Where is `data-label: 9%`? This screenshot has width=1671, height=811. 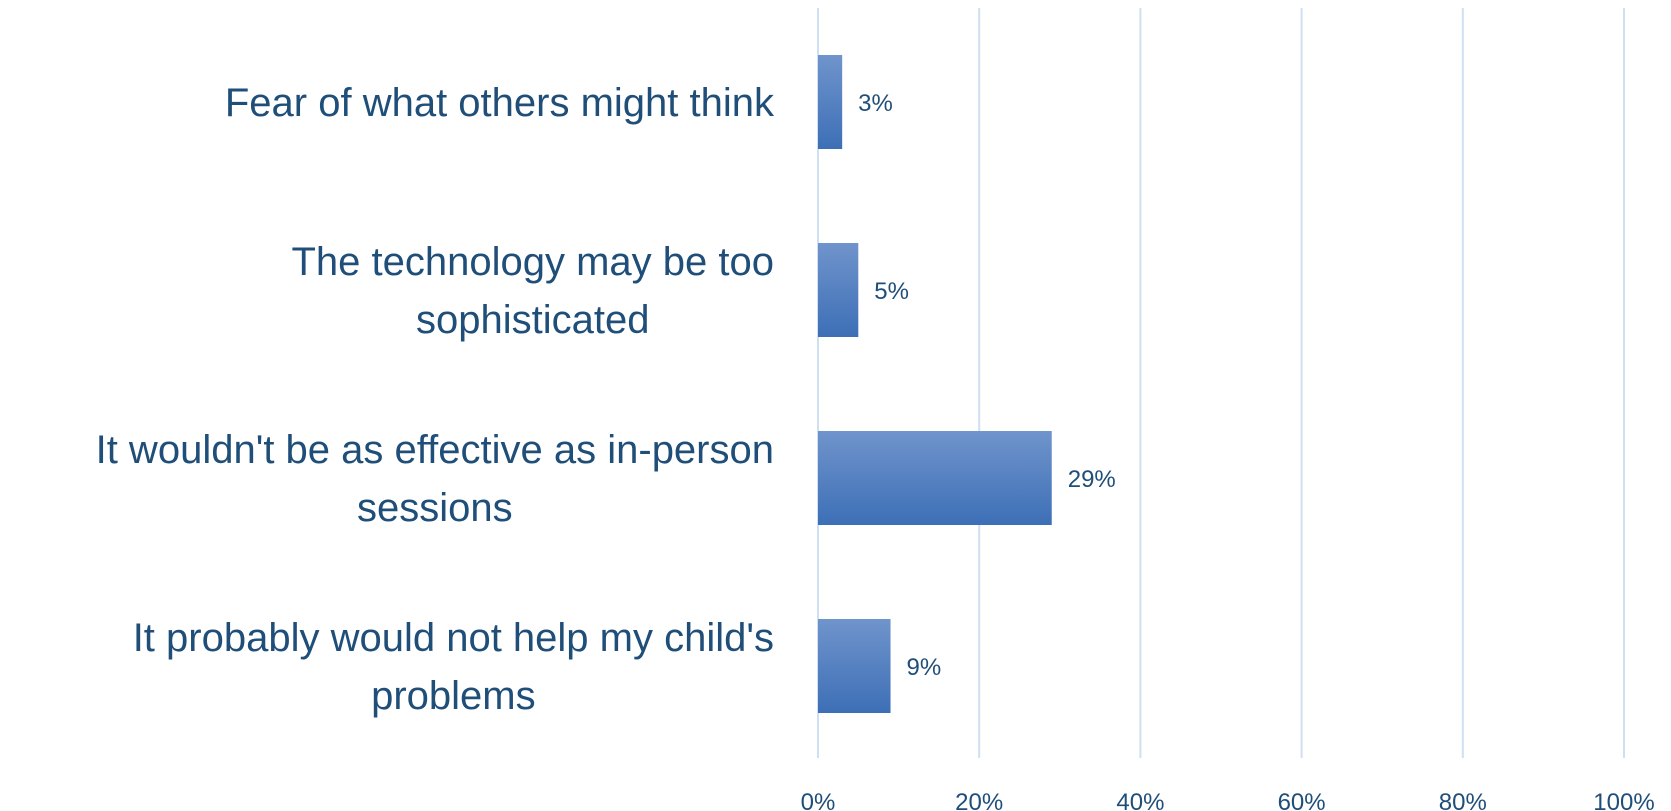
data-label: 9% is located at coordinates (924, 667).